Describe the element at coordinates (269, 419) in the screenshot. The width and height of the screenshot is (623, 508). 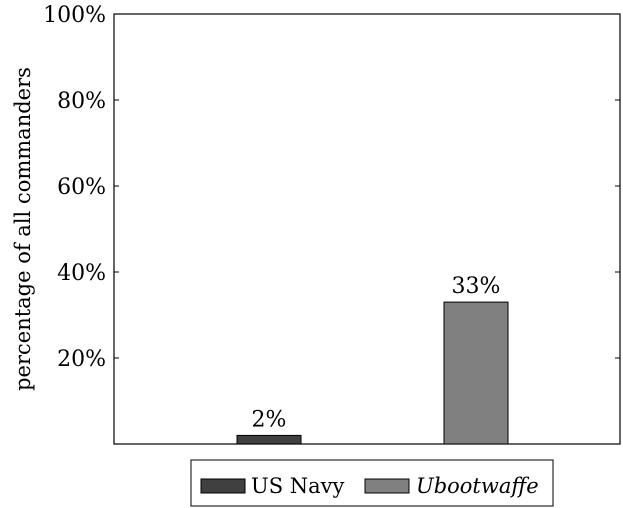
I see `data-label-us-navy: 2%` at that location.